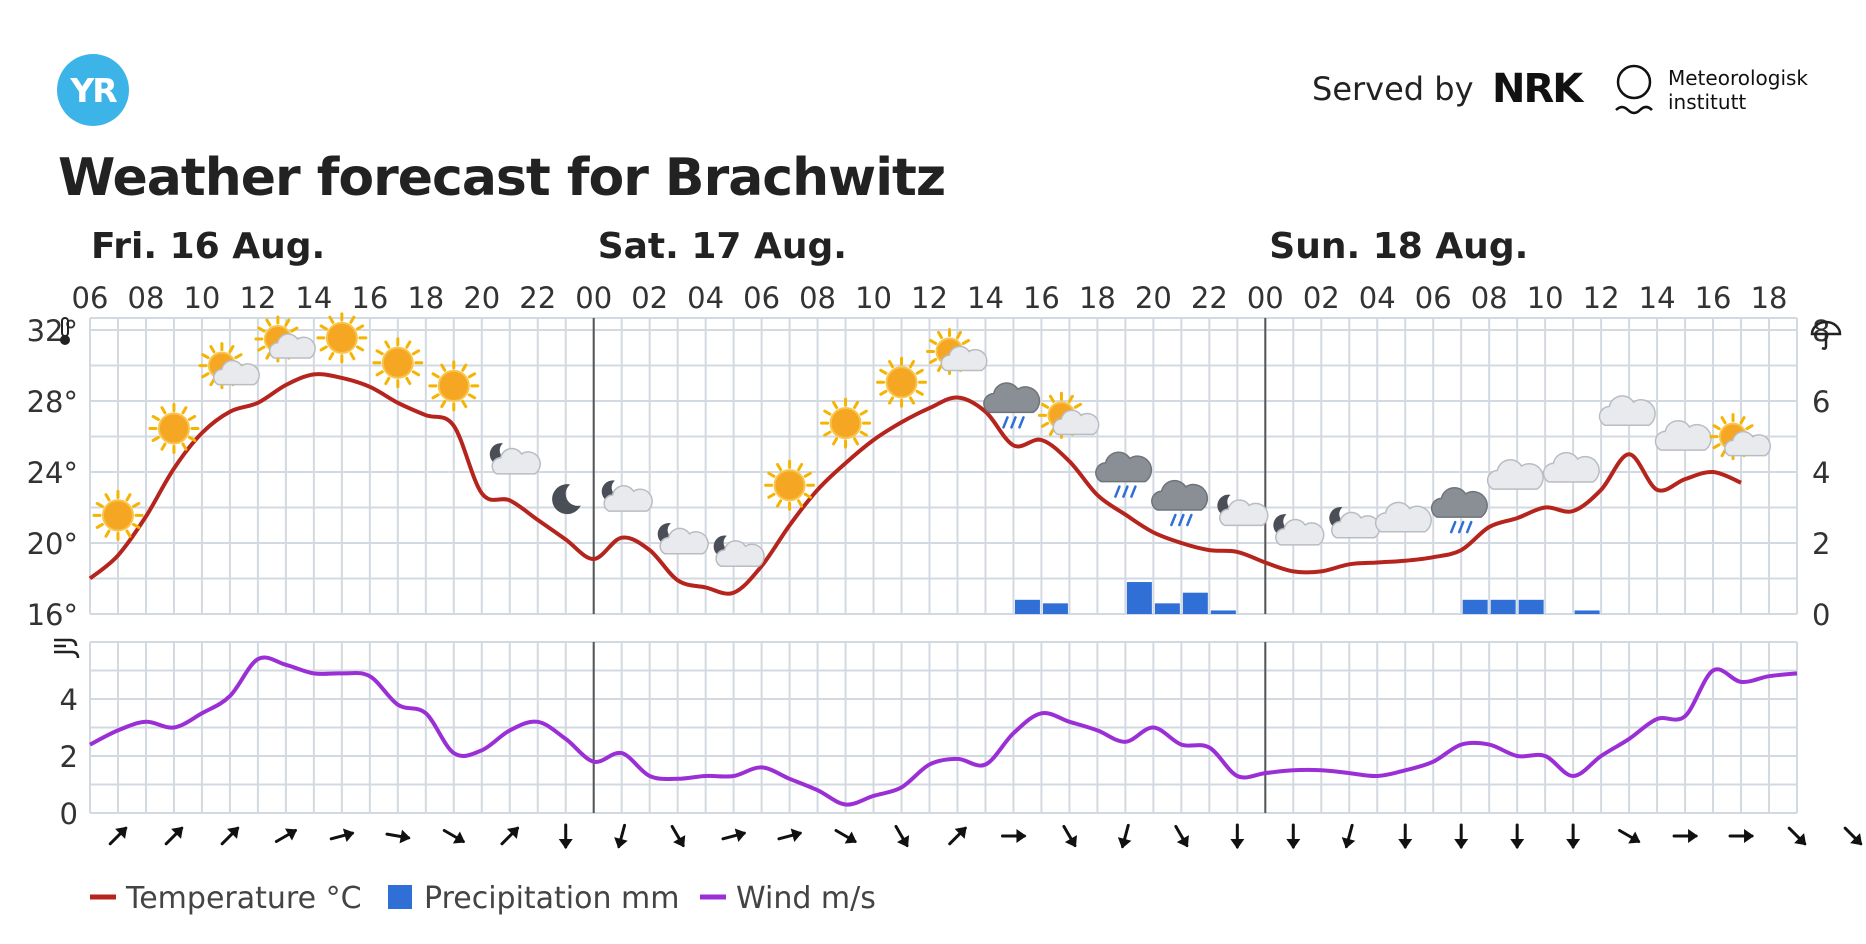 This screenshot has height=944, width=1866. What do you see at coordinates (52, 331) in the screenshot?
I see `temperature-tick-label: 32°` at bounding box center [52, 331].